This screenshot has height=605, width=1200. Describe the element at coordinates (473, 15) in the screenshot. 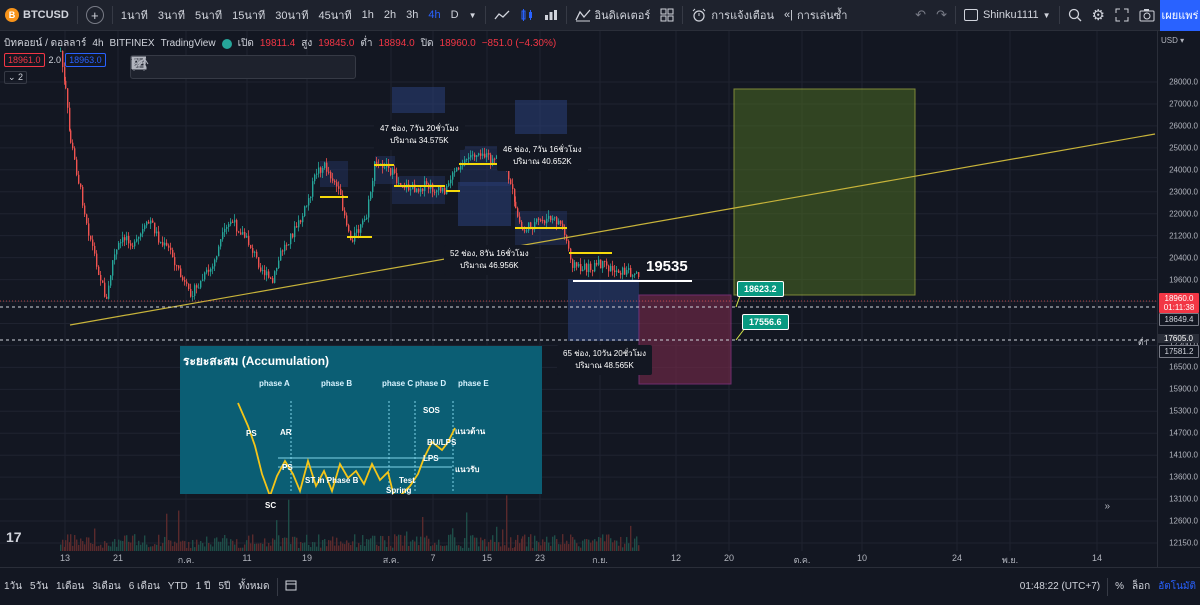

I see `interval-dropdown: ▼` at that location.